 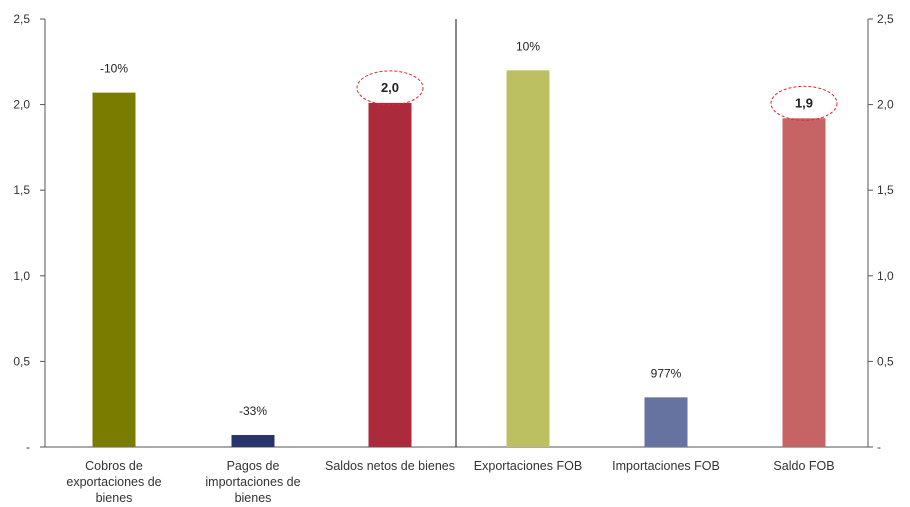 I want to click on data-label: 1,9, so click(x=804, y=102).